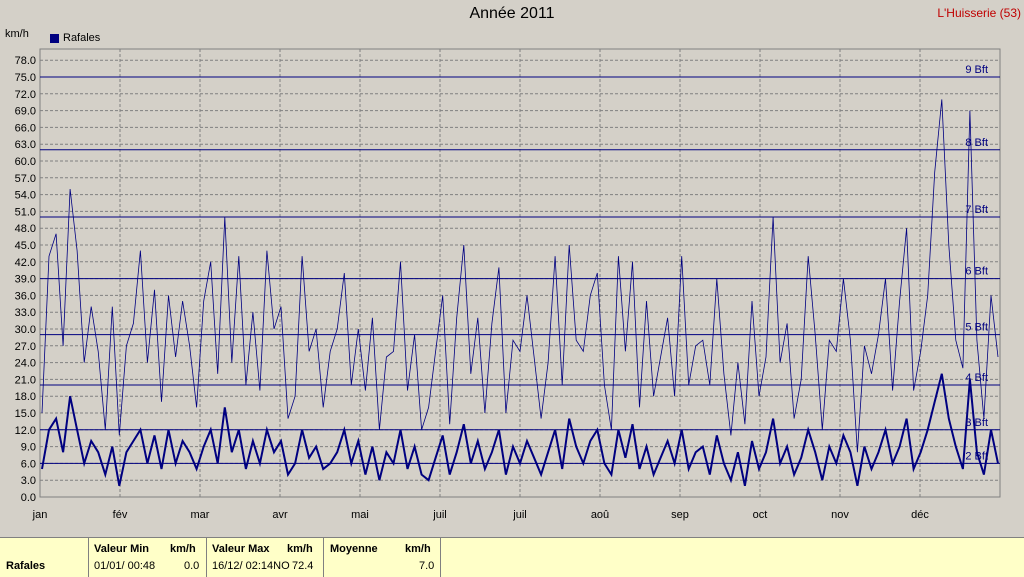 The image size is (1024, 577). Describe the element at coordinates (25, 179) in the screenshot. I see `y-tick-label: 57.0` at that location.